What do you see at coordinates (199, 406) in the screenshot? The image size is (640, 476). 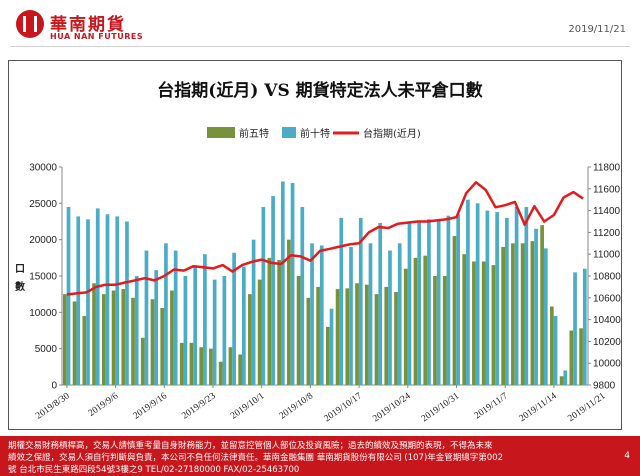 I see `x-tick-label: 2019/9/23` at bounding box center [199, 406].